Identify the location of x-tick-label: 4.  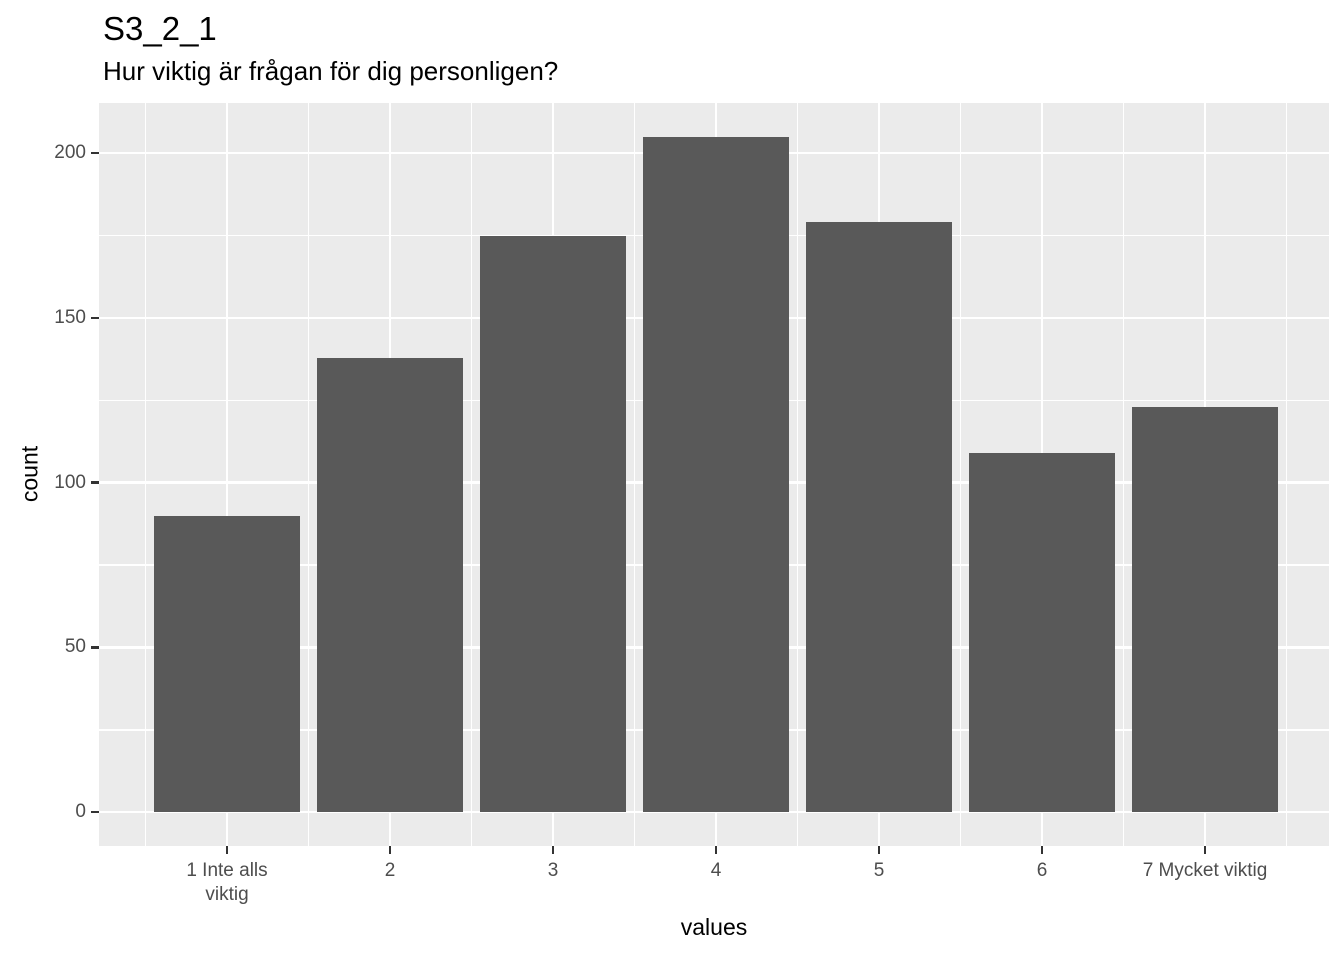
(716, 871).